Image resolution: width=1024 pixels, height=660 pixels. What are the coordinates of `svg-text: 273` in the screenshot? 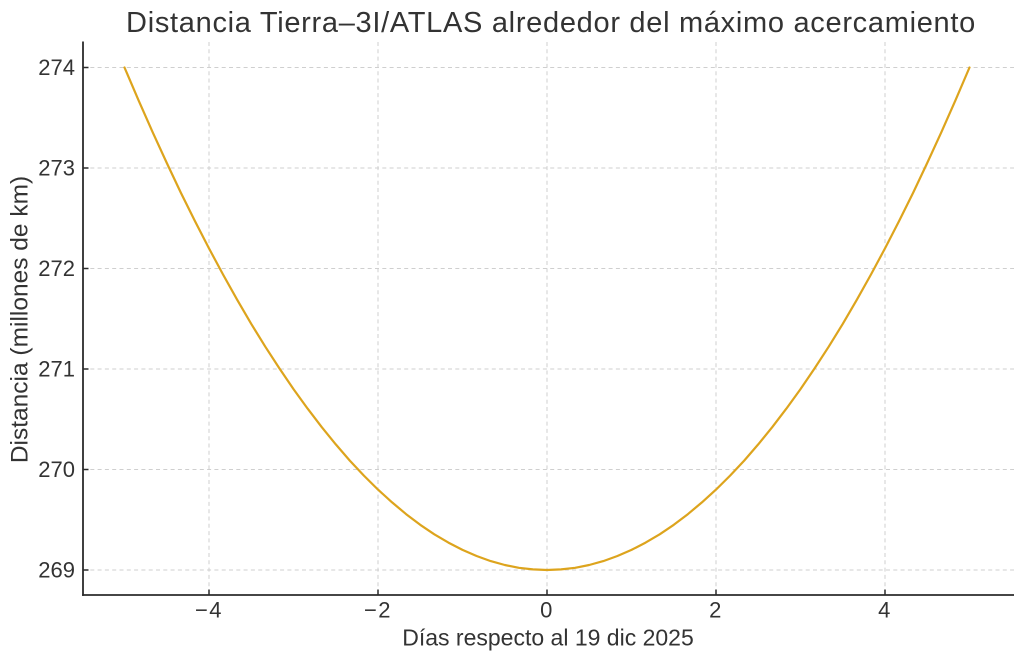 It's located at (56, 168).